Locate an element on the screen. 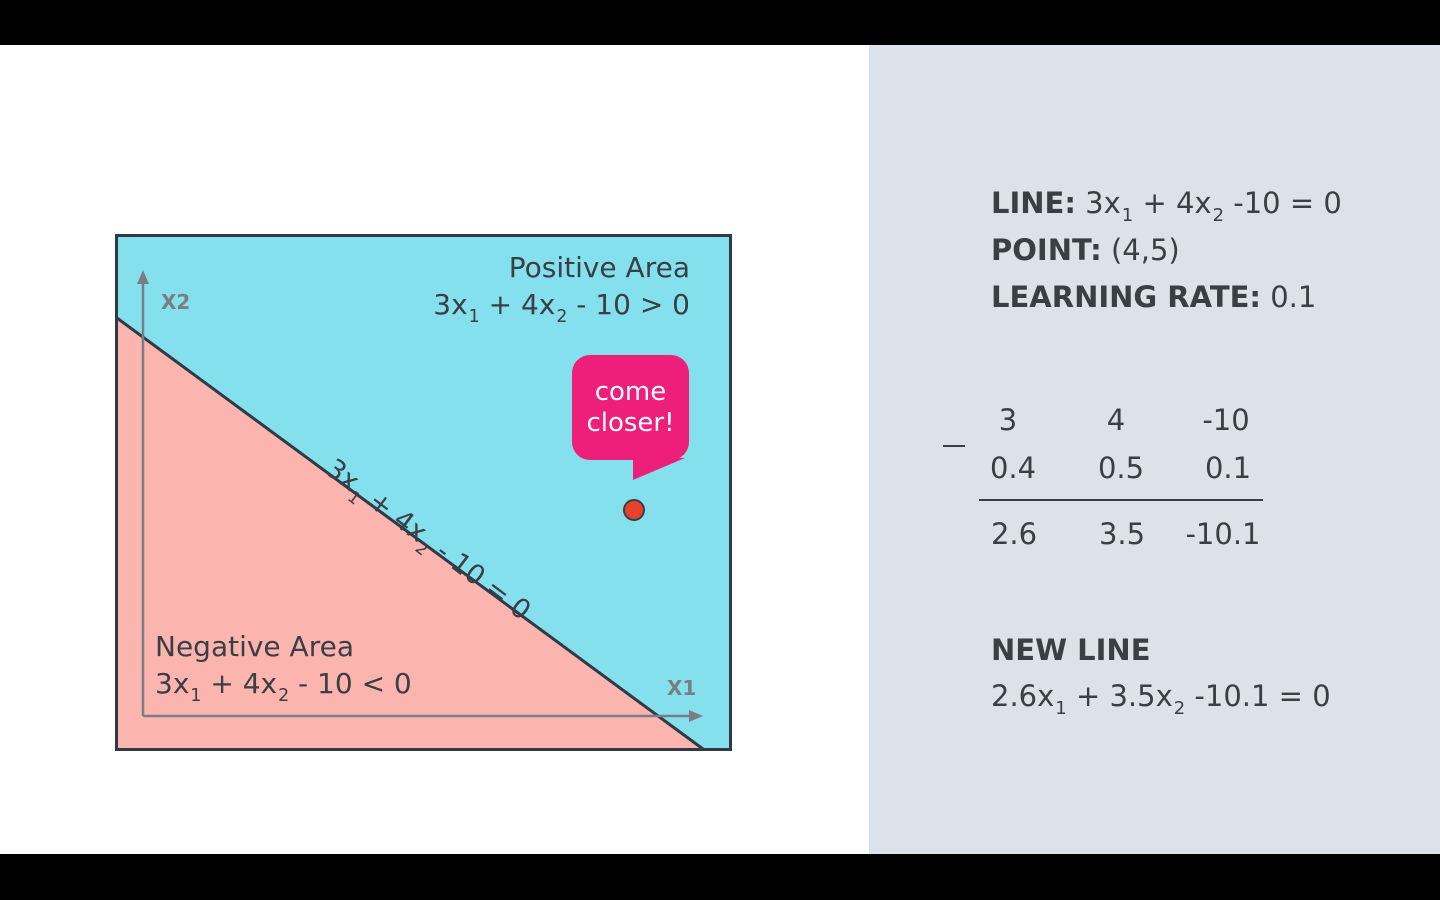 The width and height of the screenshot is (1440, 900). positive-area-equation: 3x1 + 4x2 - 10 > 0 is located at coordinates (561, 307).